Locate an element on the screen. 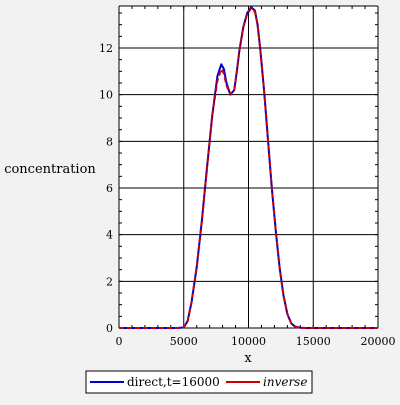  legend-label-inverse: inverse is located at coordinates (285, 382).